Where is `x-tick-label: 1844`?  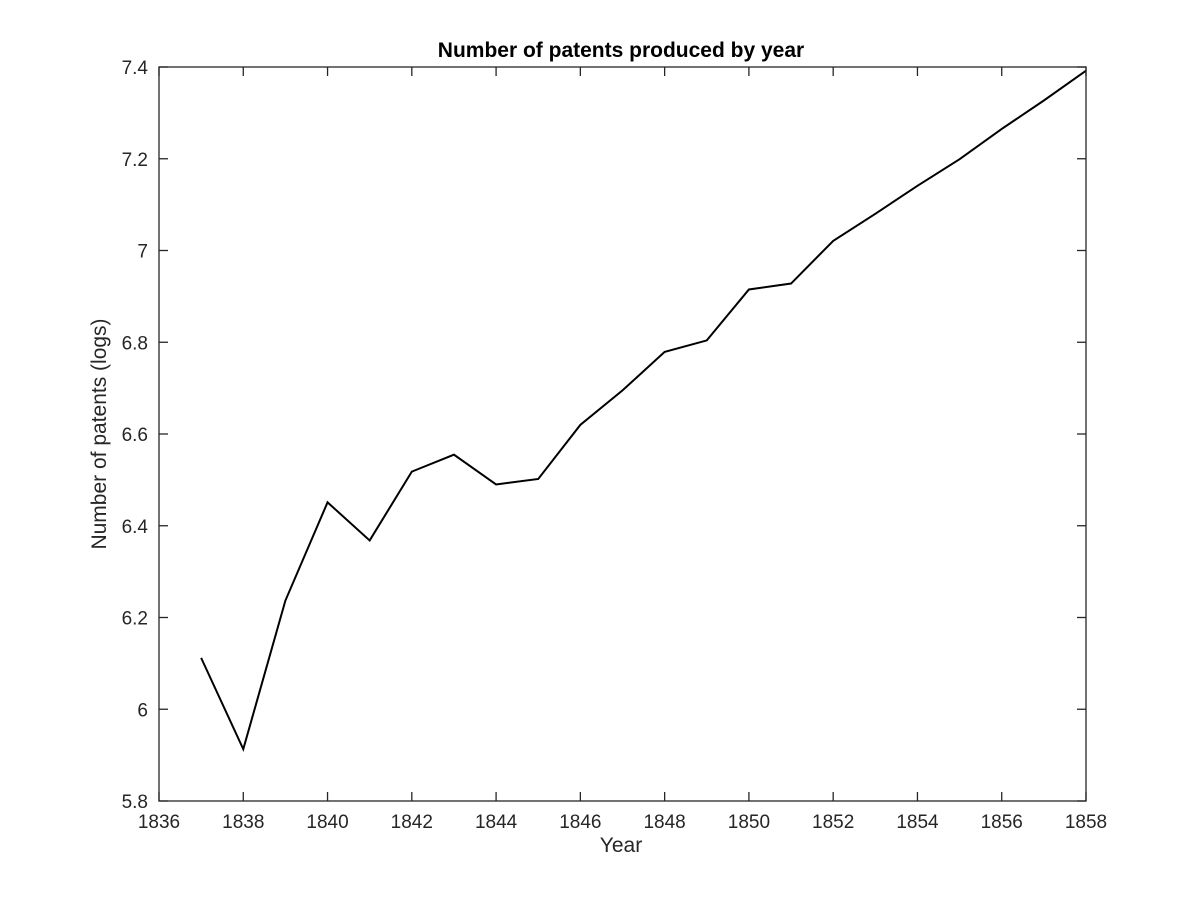 x-tick-label: 1844 is located at coordinates (496, 822).